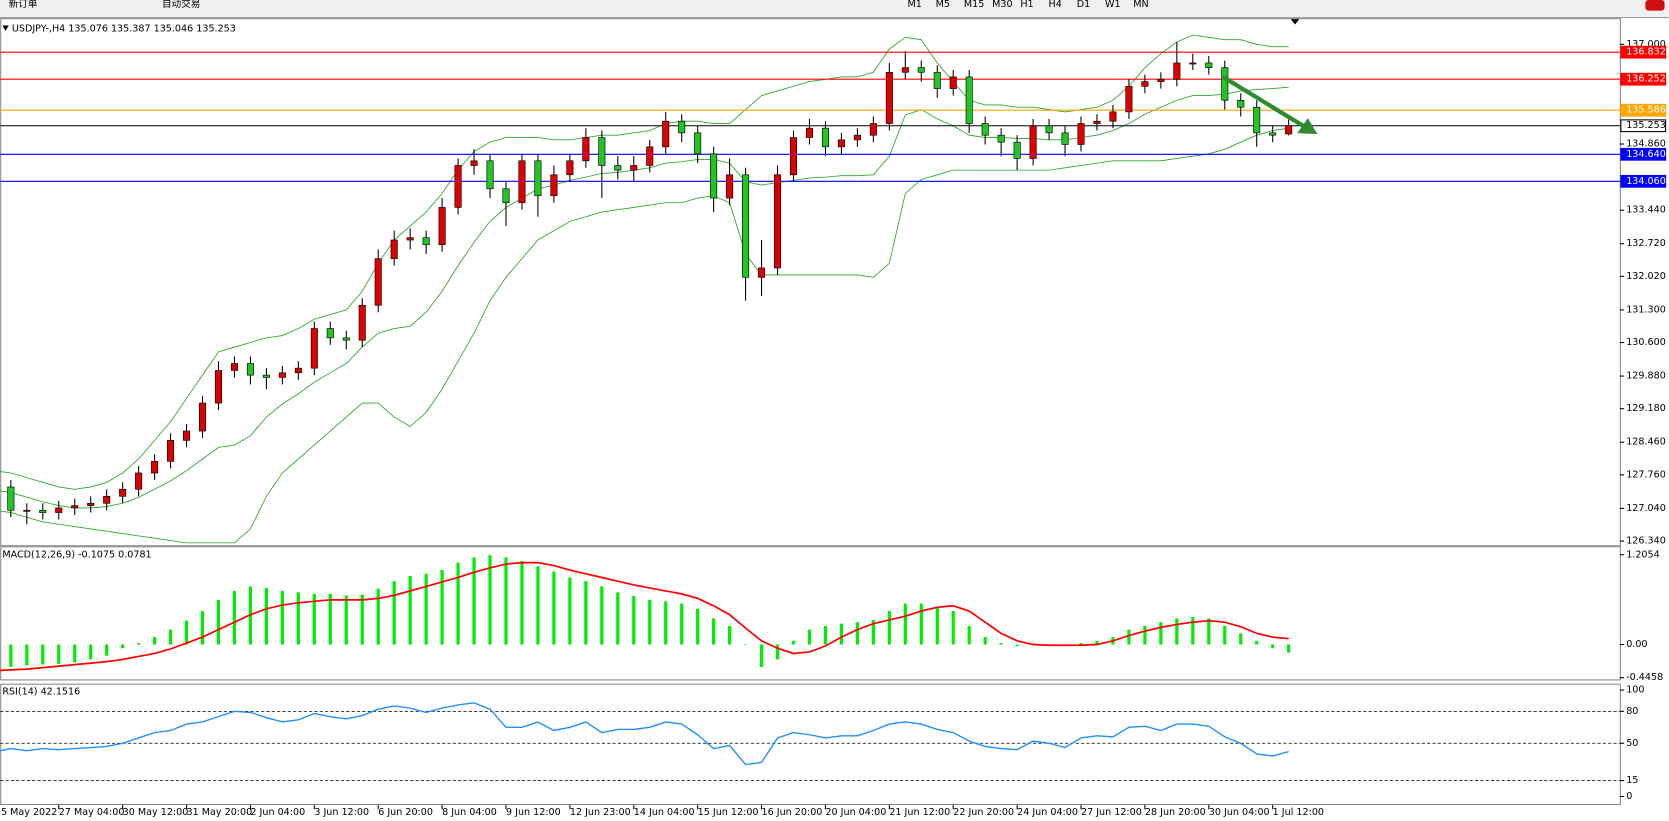 The image size is (1669, 821). What do you see at coordinates (1140, 5) in the screenshot?
I see `timeframe-button: MN` at bounding box center [1140, 5].